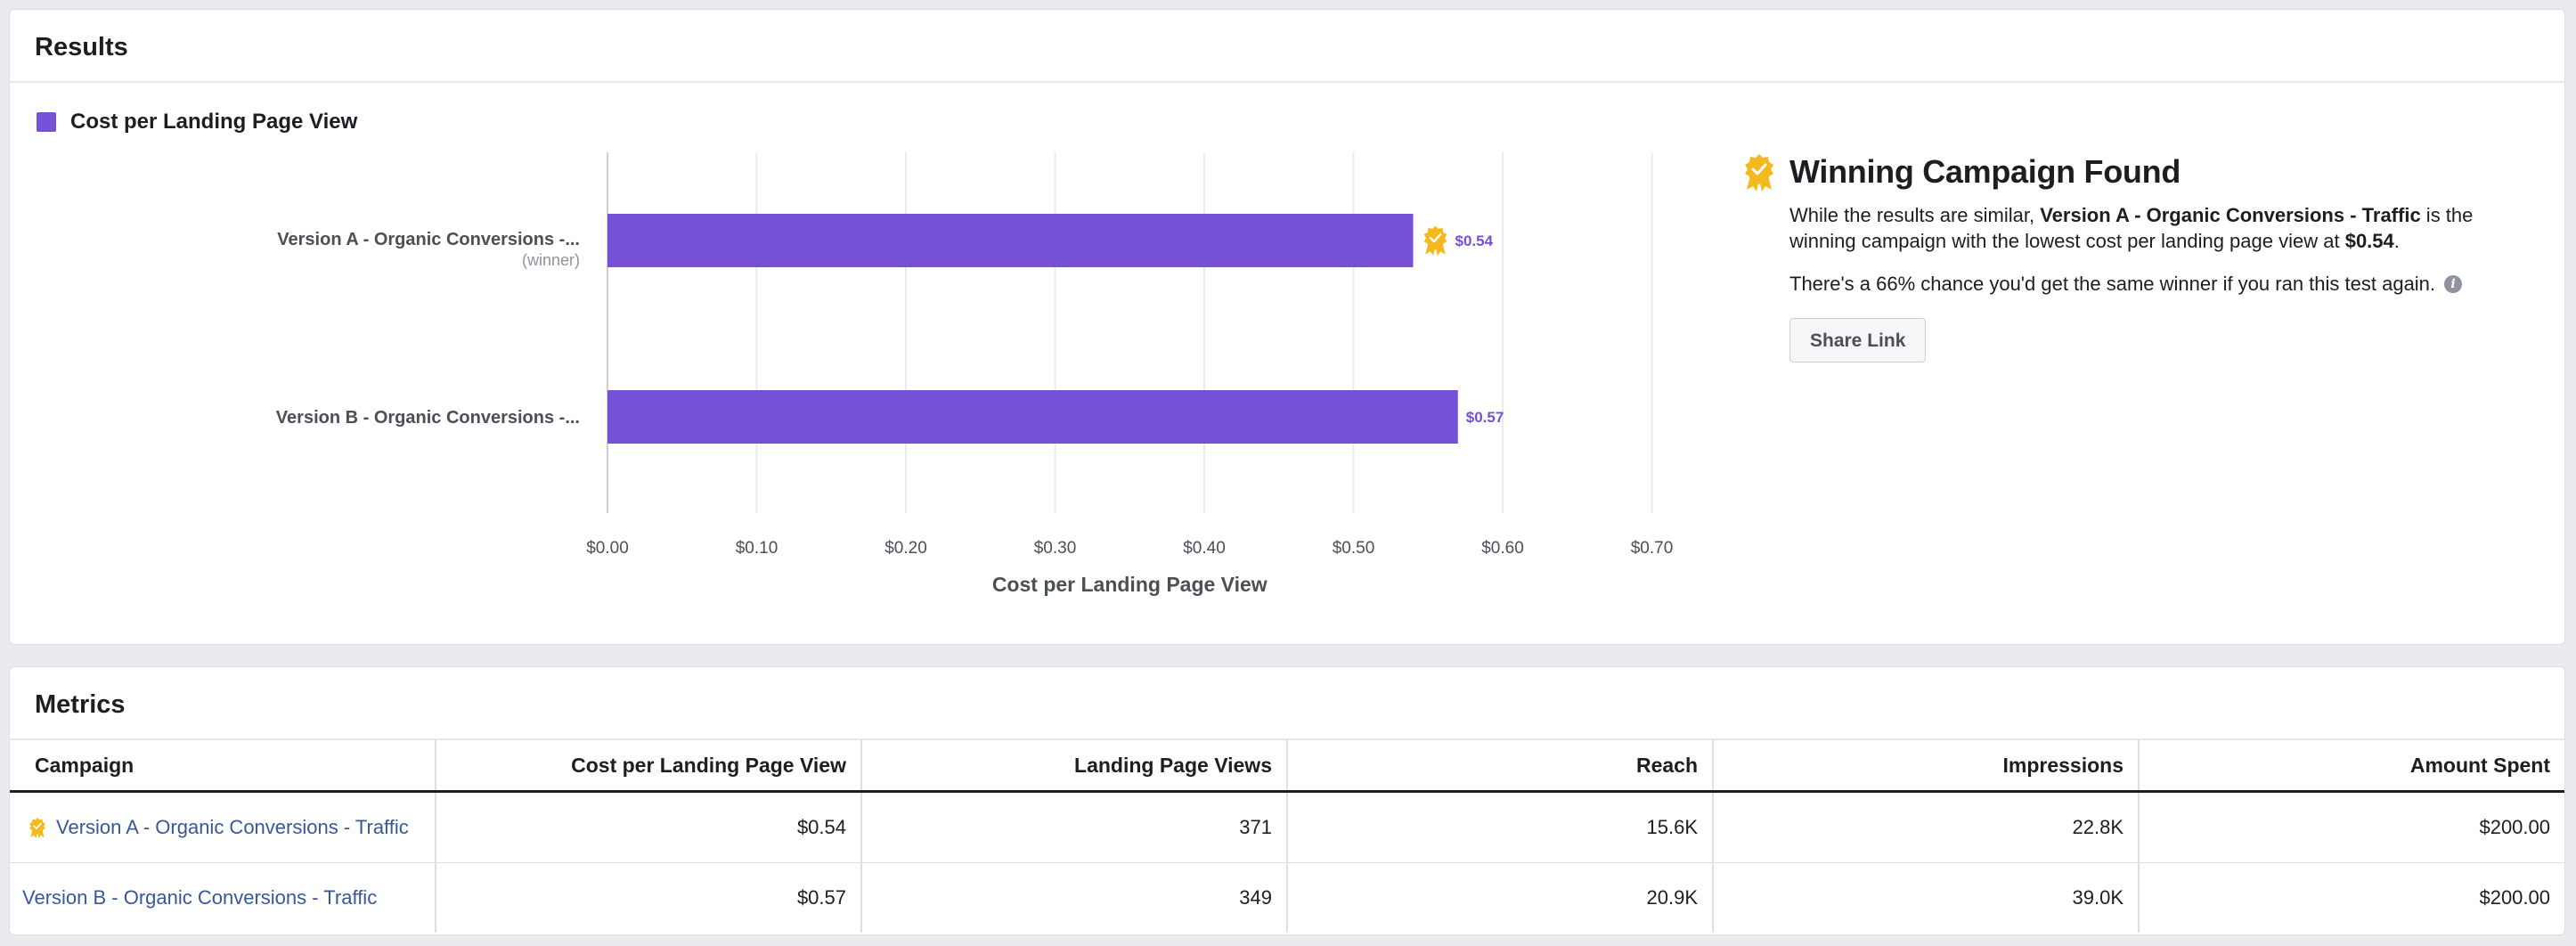 The image size is (2576, 946). Describe the element at coordinates (1500, 827) in the screenshot. I see `table-cell: 15.6K` at that location.